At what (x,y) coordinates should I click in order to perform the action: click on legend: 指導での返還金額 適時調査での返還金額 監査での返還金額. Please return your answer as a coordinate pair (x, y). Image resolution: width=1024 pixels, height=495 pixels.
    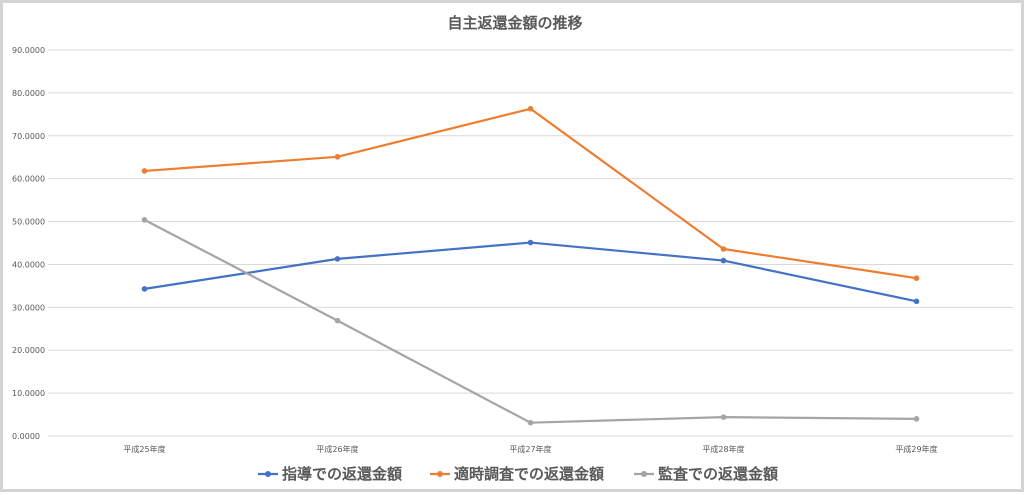
    Looking at the image, I should click on (518, 474).